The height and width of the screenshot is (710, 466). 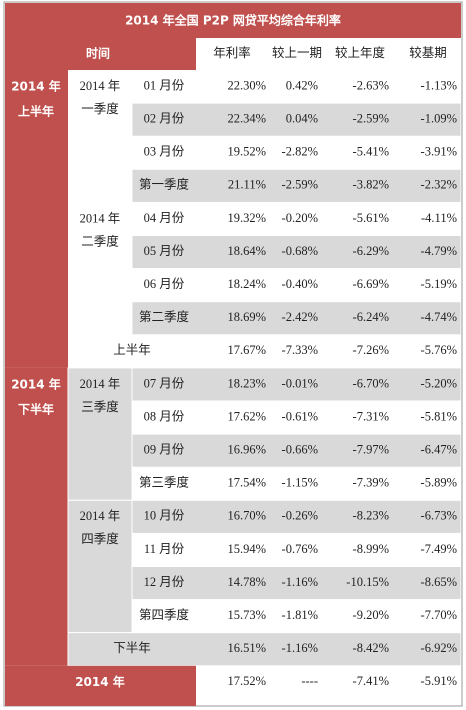 I want to click on row-label: 10 月份, so click(x=164, y=516).